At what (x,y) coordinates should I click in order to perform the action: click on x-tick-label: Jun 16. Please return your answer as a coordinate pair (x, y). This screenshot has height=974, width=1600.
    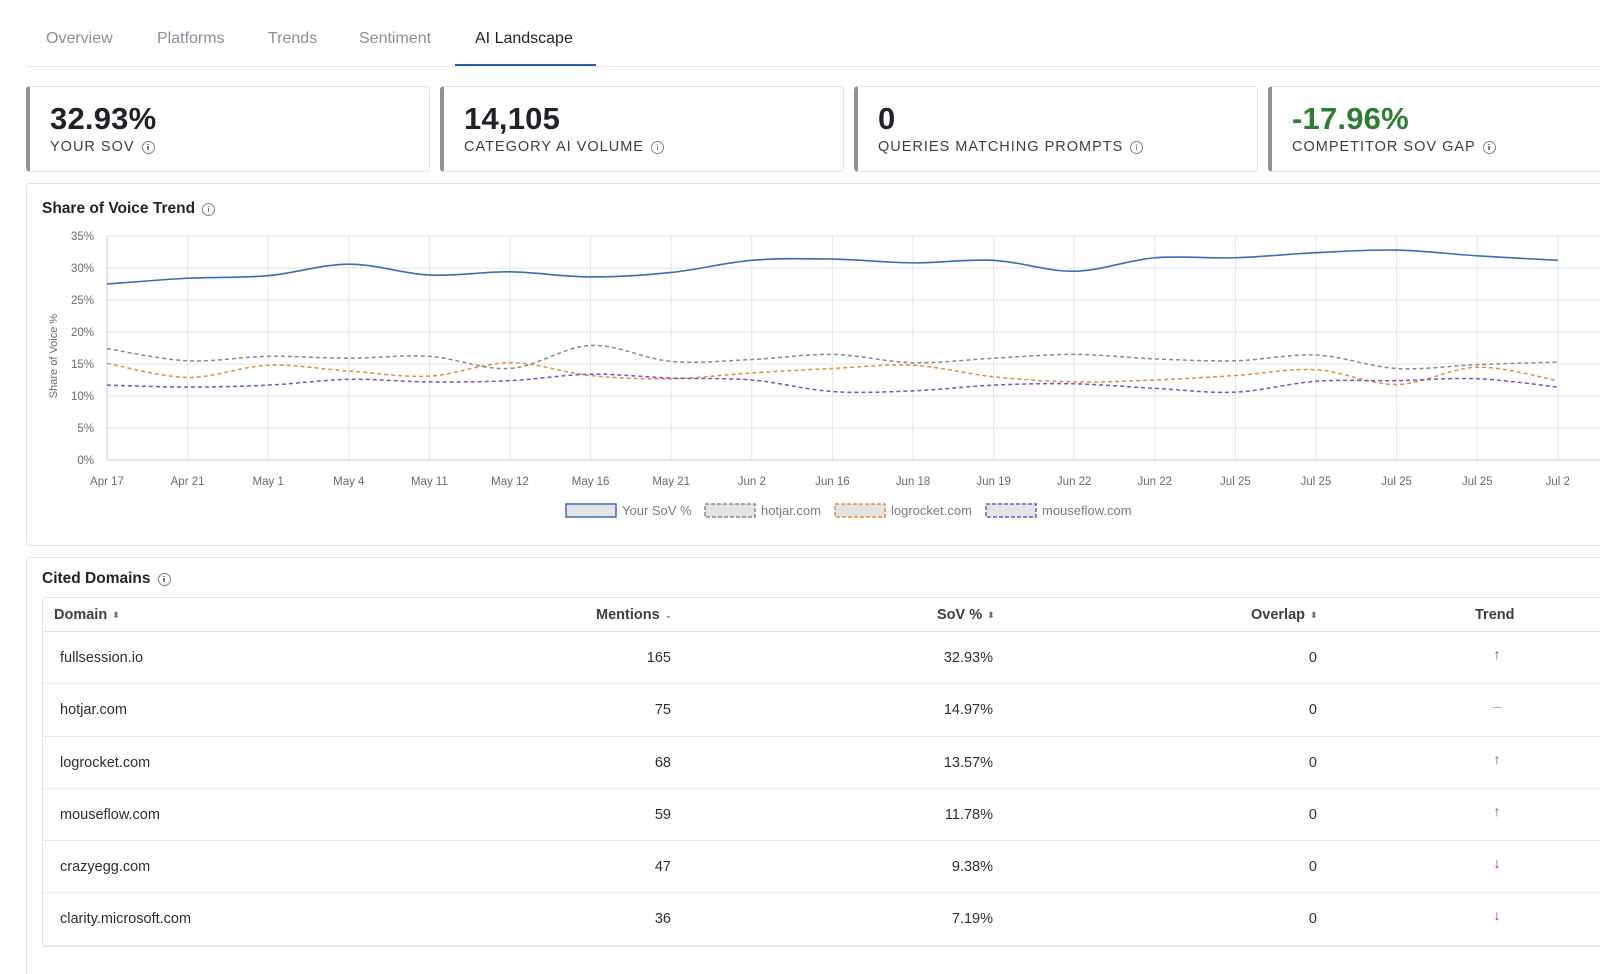
    Looking at the image, I should click on (832, 482).